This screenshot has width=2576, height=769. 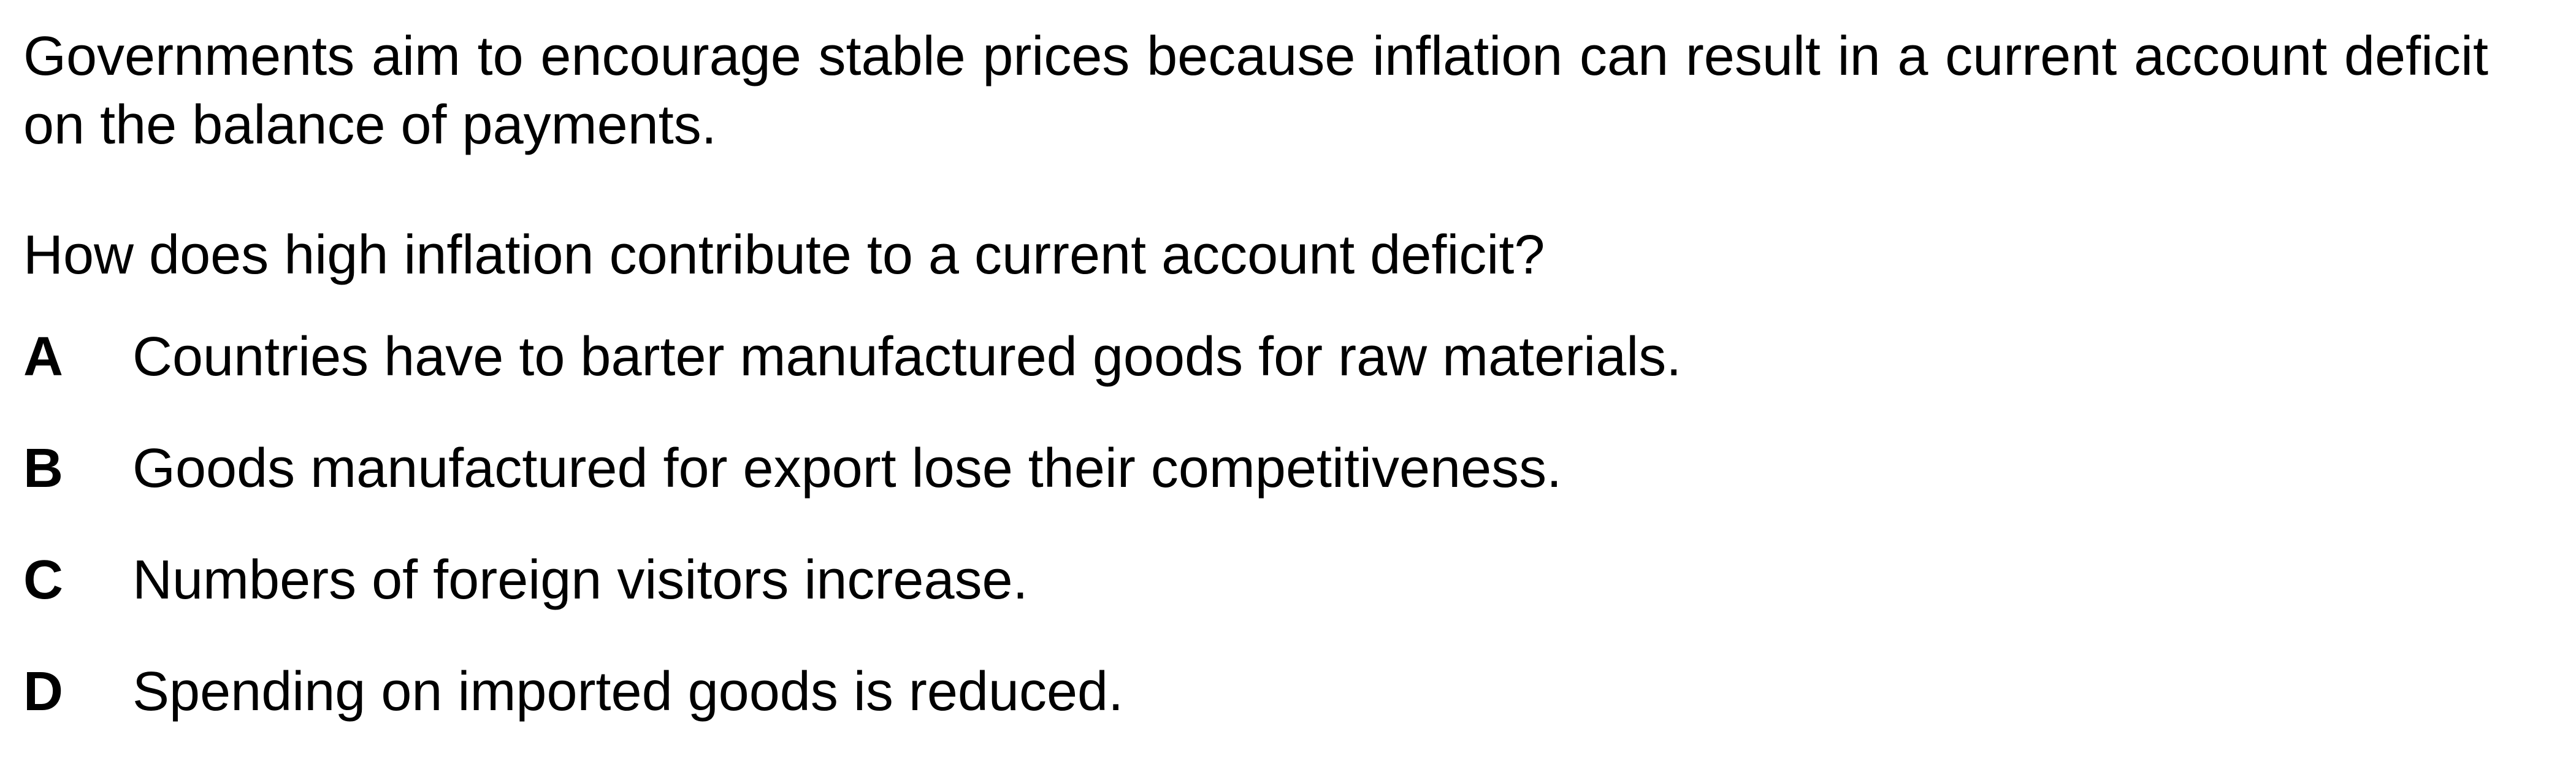 I want to click on option-text: Spending on imported goods is reduced., so click(x=628, y=691).